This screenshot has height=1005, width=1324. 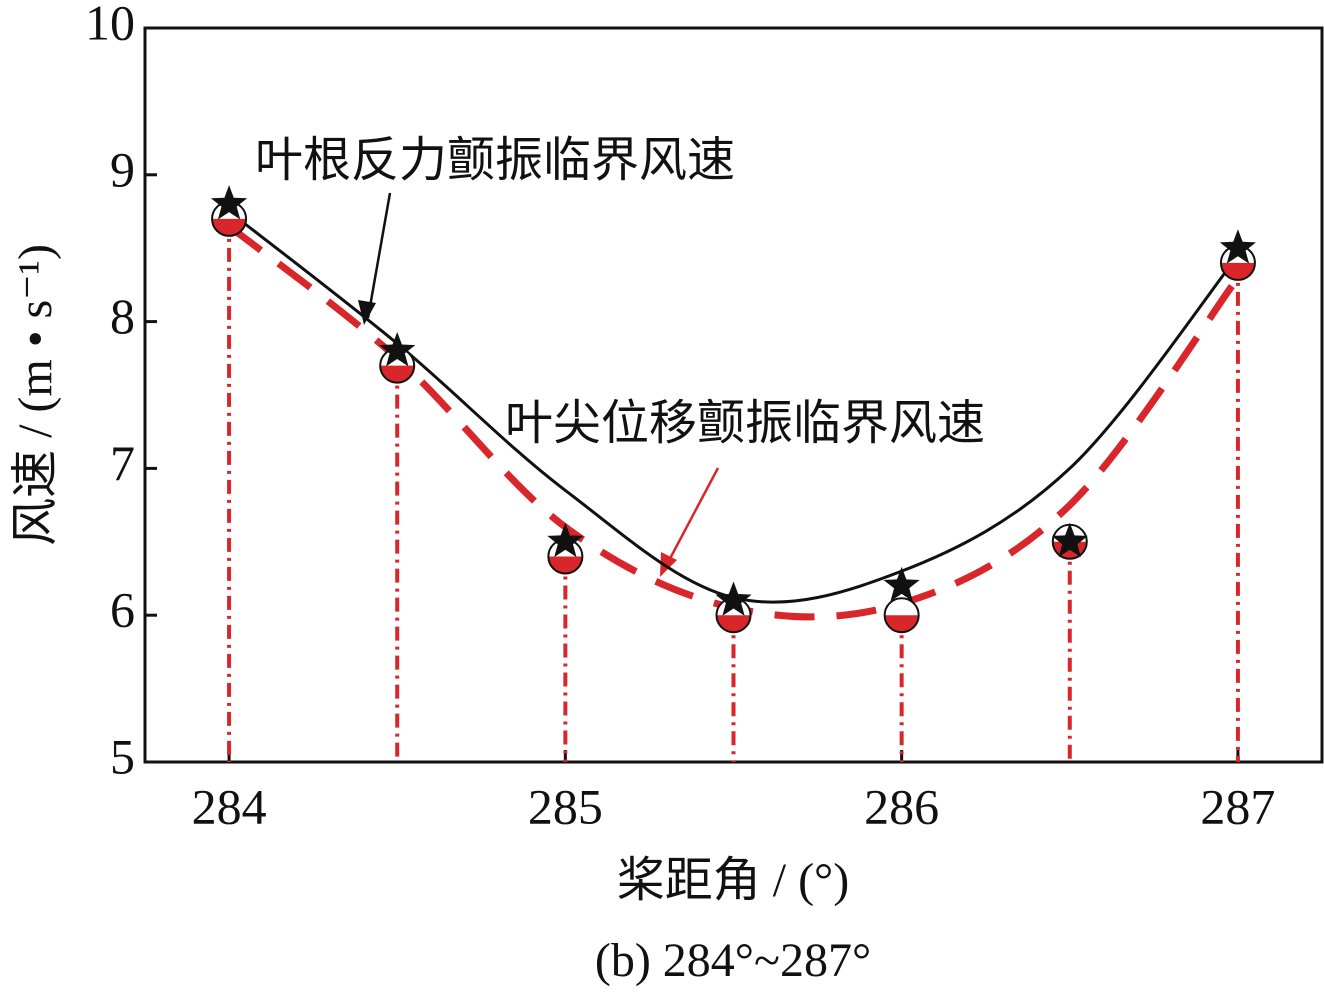 I want to click on x-tick-label: 287, so click(x=1237, y=806).